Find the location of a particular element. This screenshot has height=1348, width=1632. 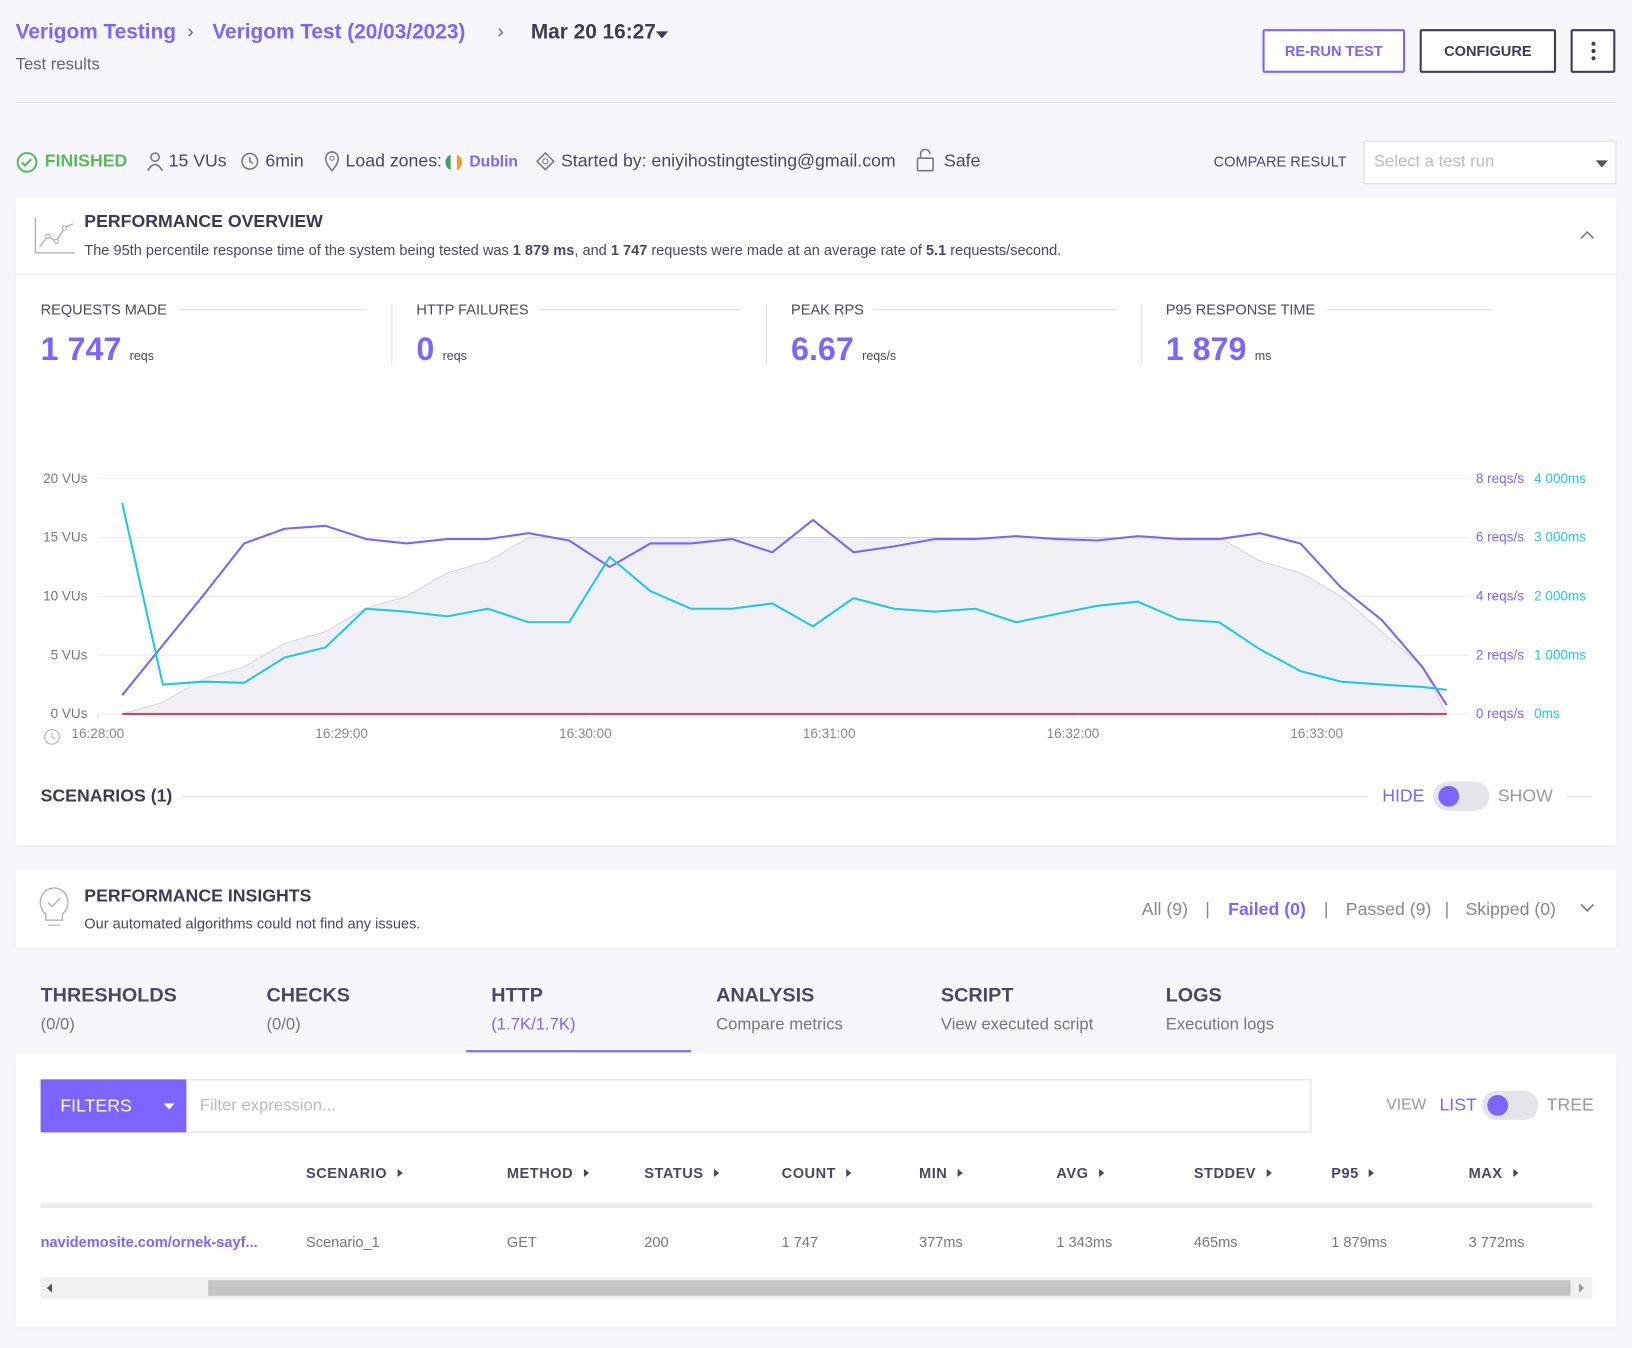

status-zone: Dublin is located at coordinates (493, 161).